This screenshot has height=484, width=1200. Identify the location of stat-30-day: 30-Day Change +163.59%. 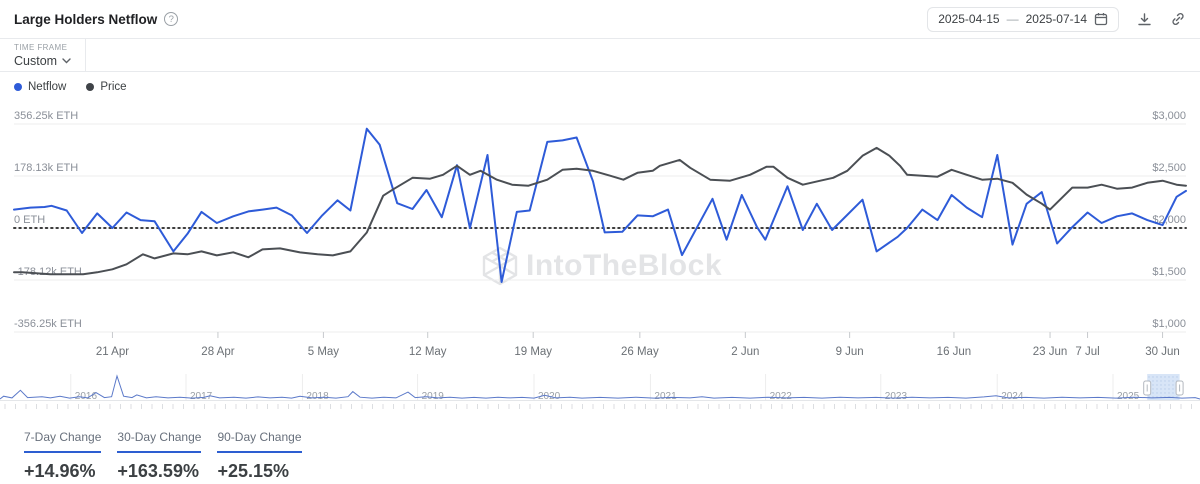
(159, 455).